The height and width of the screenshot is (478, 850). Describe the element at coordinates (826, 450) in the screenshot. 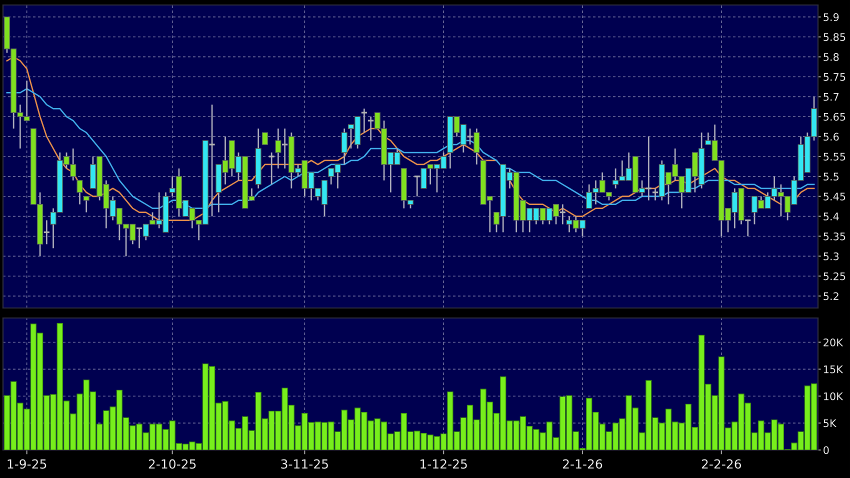

I see `y-tick-label: 0` at that location.